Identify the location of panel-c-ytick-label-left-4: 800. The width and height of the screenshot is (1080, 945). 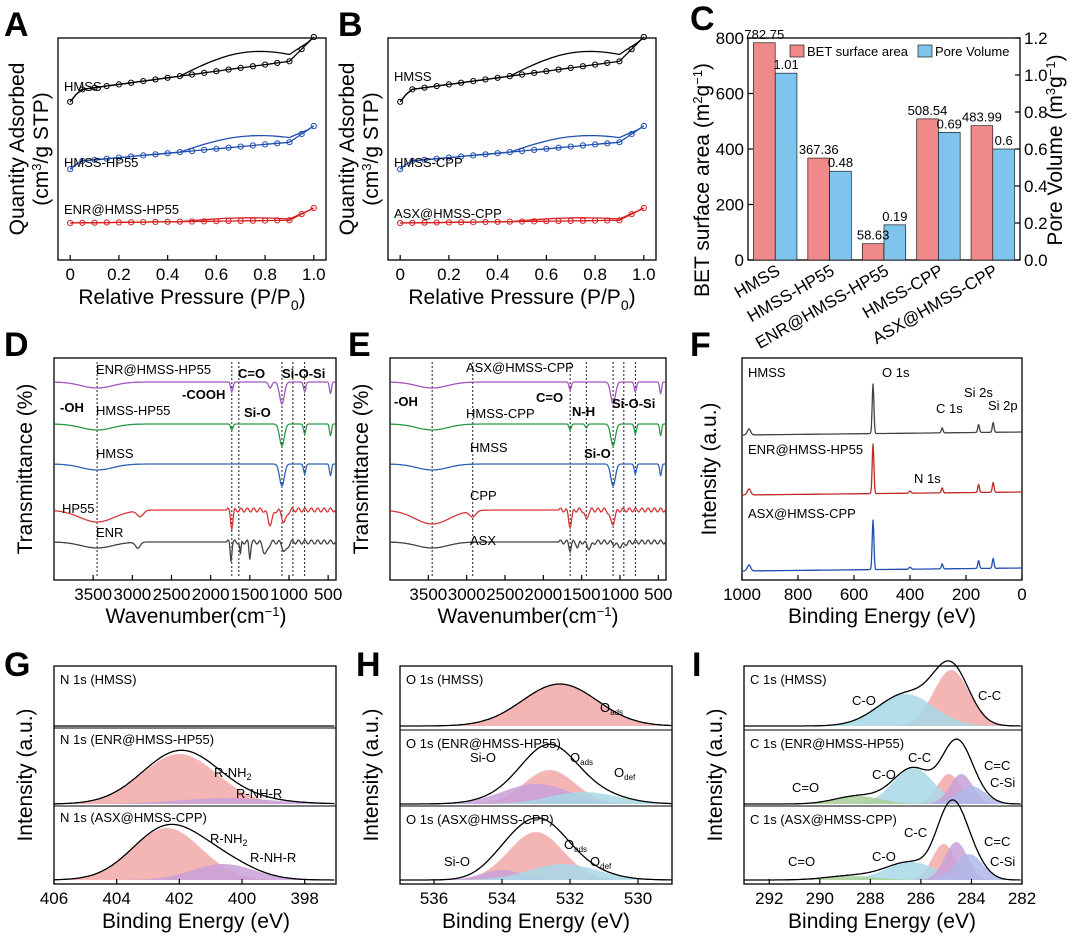
(730, 38).